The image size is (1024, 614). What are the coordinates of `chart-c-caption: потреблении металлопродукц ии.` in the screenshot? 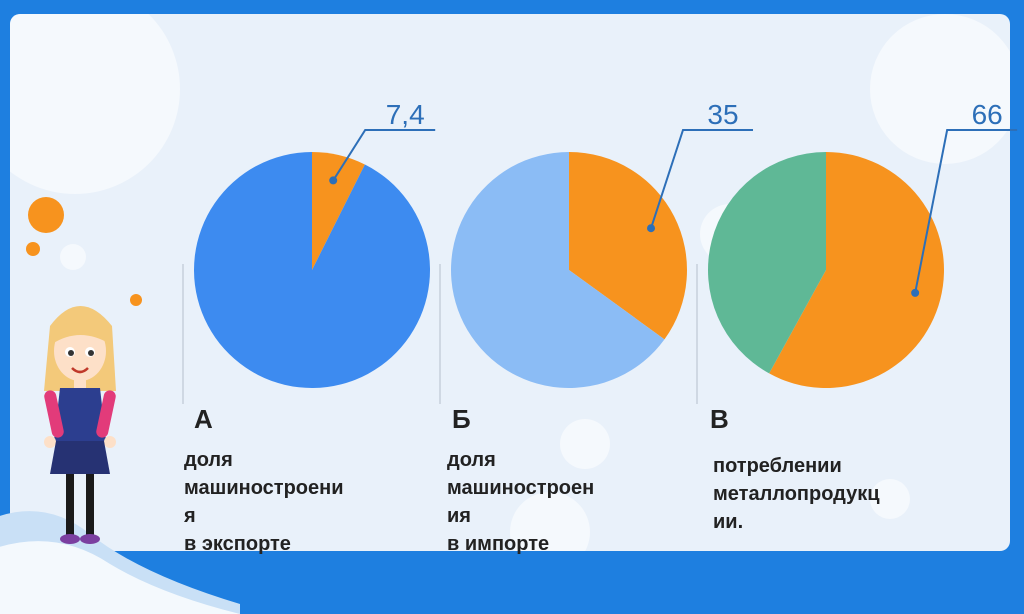 It's located at (796, 494).